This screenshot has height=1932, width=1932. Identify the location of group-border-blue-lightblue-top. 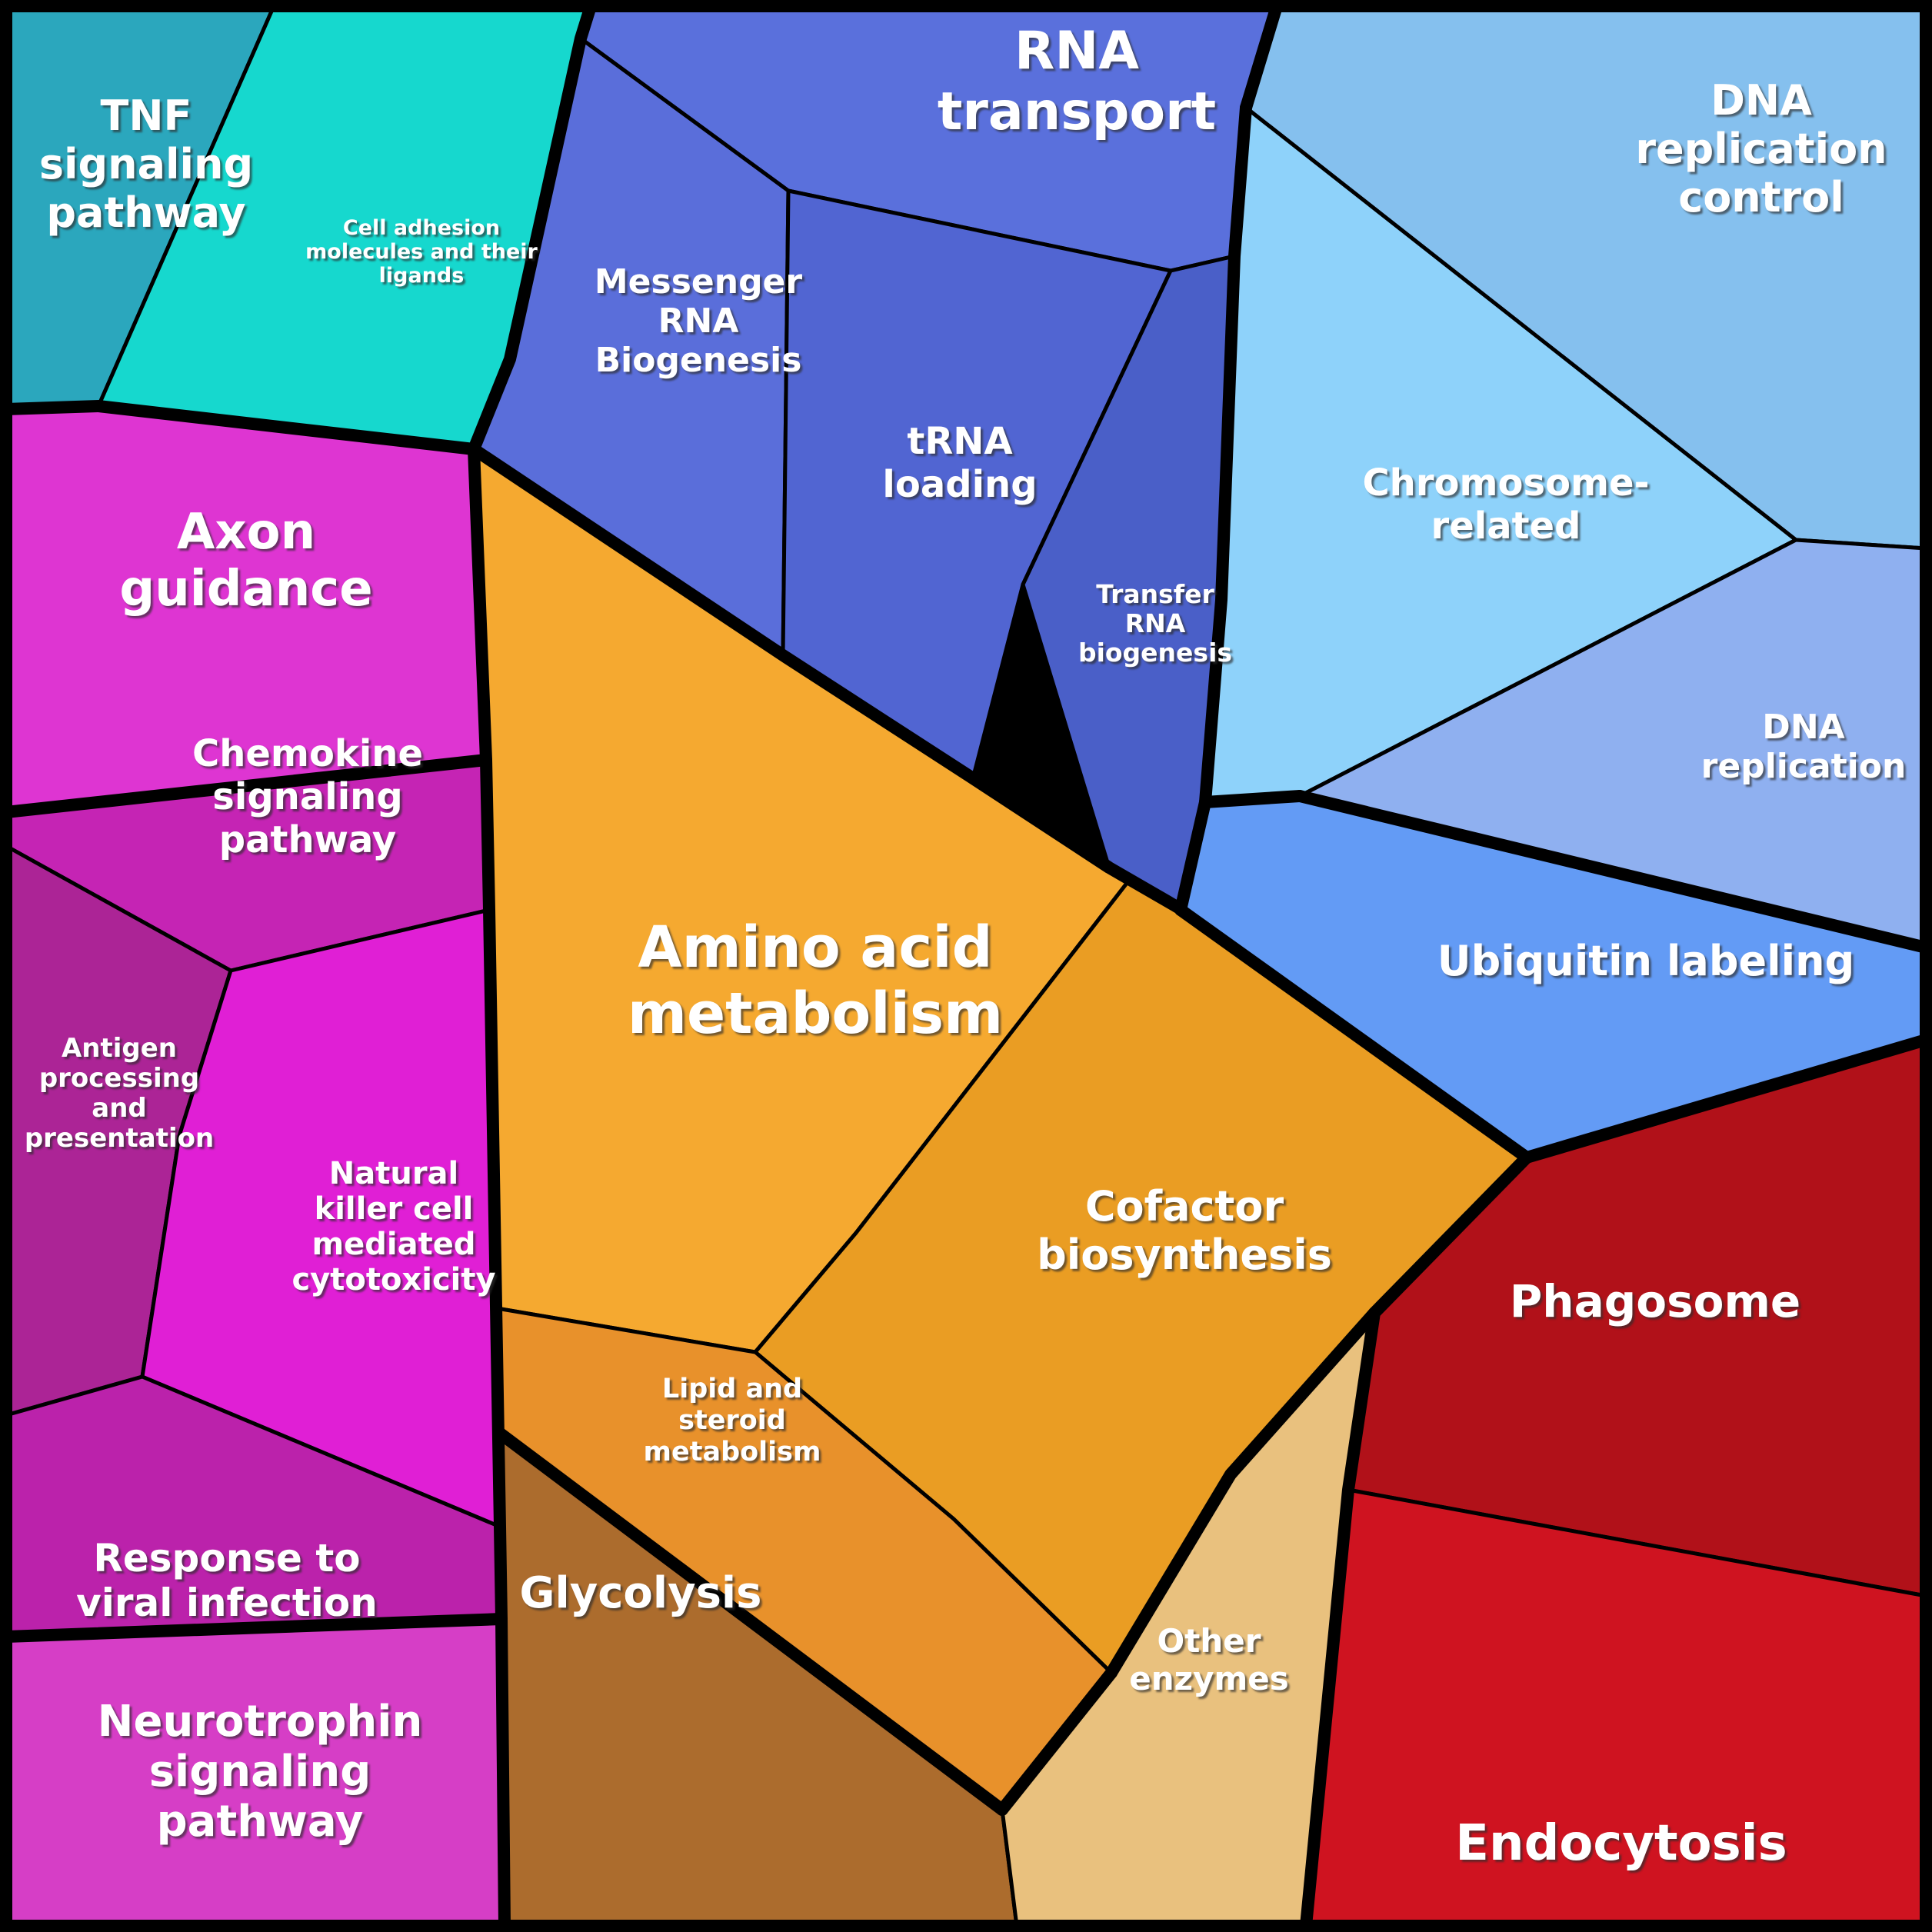
(1261, 57).